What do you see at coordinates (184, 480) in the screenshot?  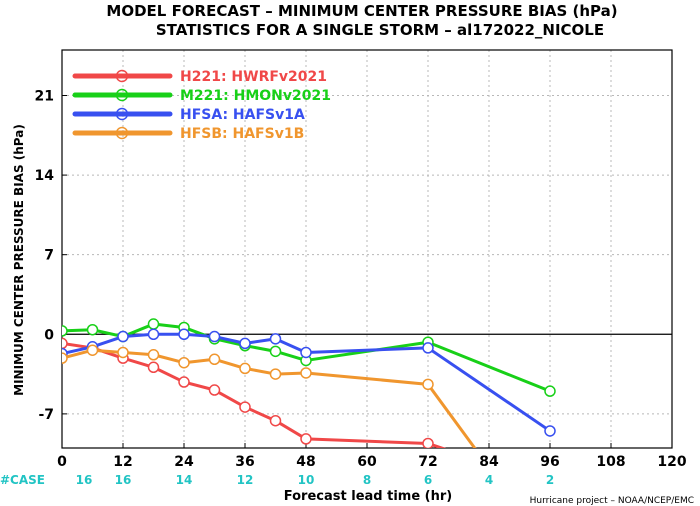 I see `case-count: 14` at bounding box center [184, 480].